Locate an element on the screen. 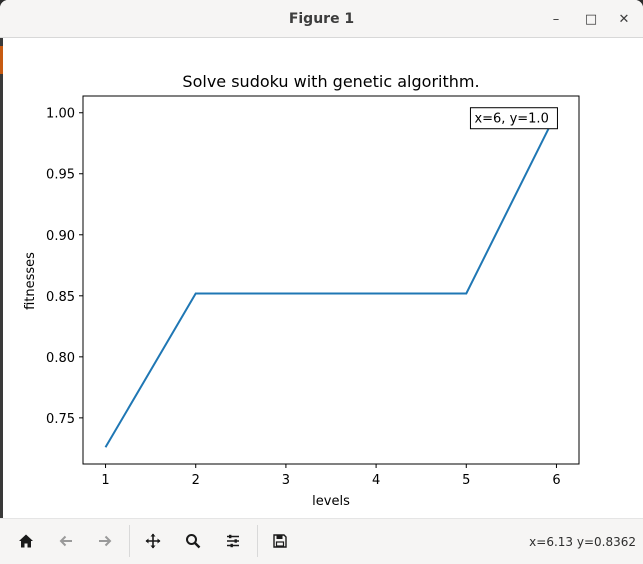  y-tick-label: 0.85 is located at coordinates (60, 297).